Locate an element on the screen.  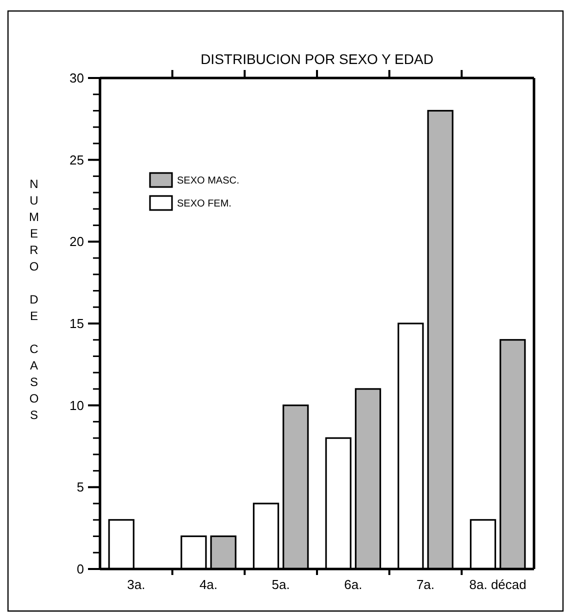
y-tick-label: 10 is located at coordinates (77, 405).